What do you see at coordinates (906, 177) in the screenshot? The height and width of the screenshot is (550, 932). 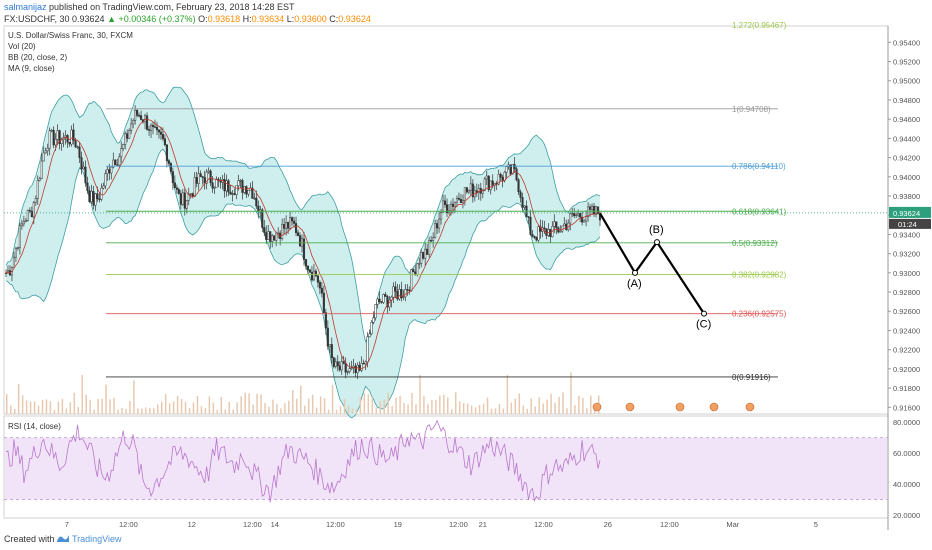 I see `price-tick-label: 0.94000` at bounding box center [906, 177].